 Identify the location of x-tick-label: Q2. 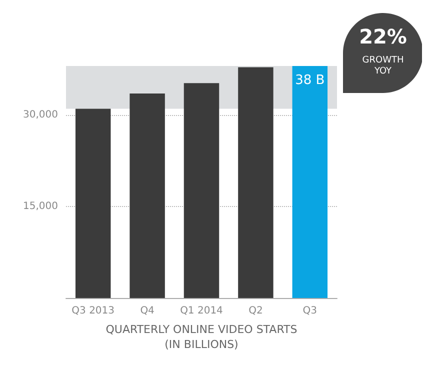
(255, 311).